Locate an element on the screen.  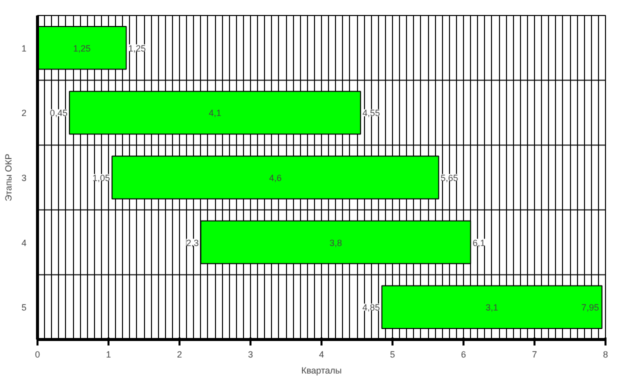
data-label: 3,8 is located at coordinates (335, 243).